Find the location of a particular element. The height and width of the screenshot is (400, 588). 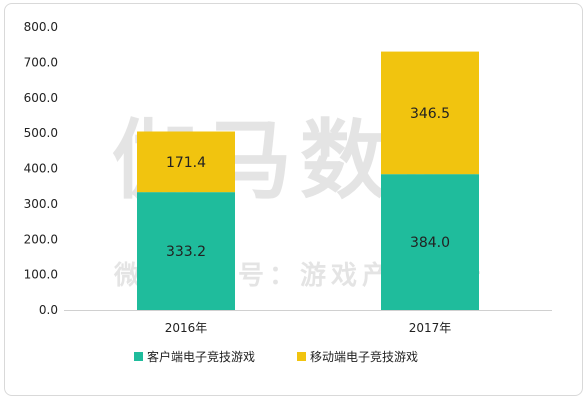

y-tick-label: 0.0 is located at coordinates (48, 310).